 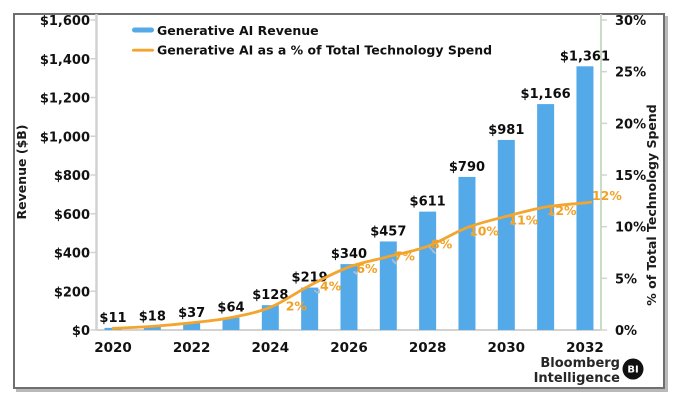 I want to click on left-tick-label: $1,200, so click(x=65, y=99).